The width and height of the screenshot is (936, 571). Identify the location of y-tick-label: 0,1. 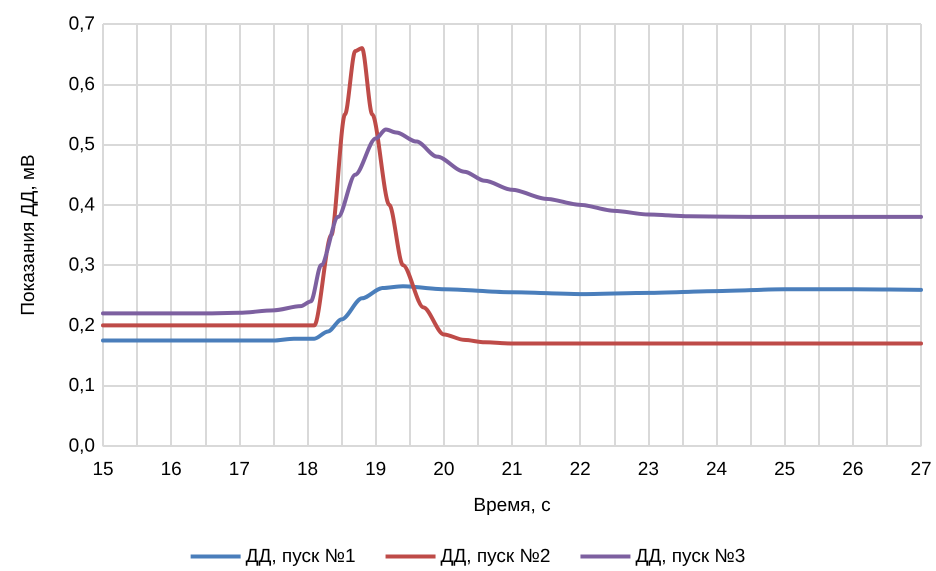
(81, 385).